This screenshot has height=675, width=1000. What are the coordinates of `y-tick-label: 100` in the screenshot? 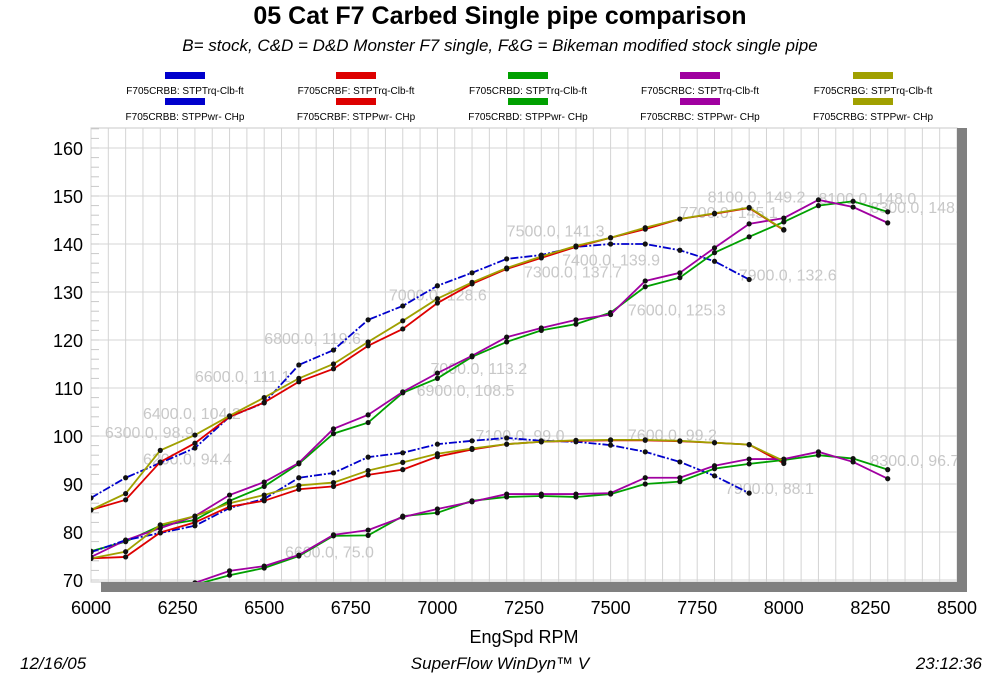 It's located at (68, 437).